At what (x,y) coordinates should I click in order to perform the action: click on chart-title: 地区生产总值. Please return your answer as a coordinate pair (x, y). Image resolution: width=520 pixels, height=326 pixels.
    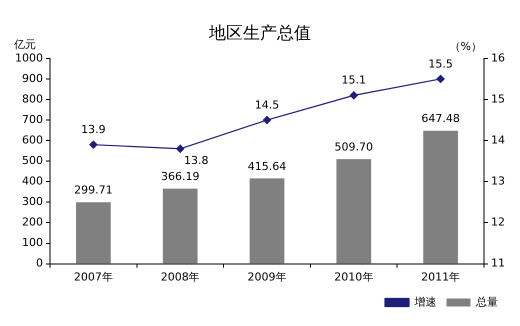
    Looking at the image, I should click on (259, 34).